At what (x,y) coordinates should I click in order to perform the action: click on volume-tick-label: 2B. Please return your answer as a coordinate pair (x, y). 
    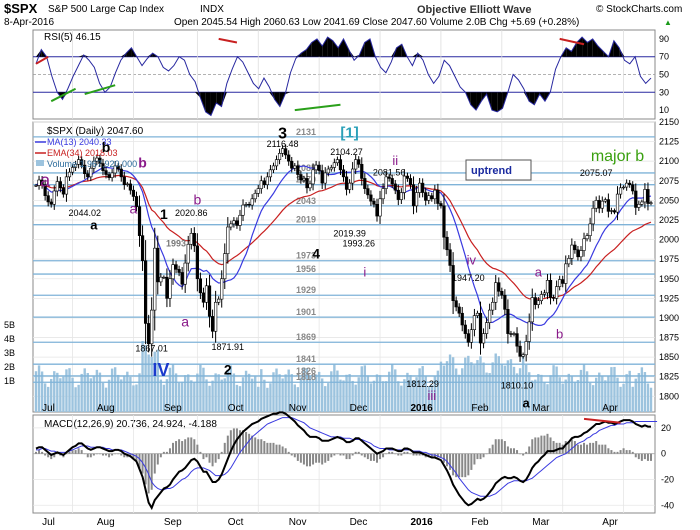
    Looking at the image, I should click on (9, 367).